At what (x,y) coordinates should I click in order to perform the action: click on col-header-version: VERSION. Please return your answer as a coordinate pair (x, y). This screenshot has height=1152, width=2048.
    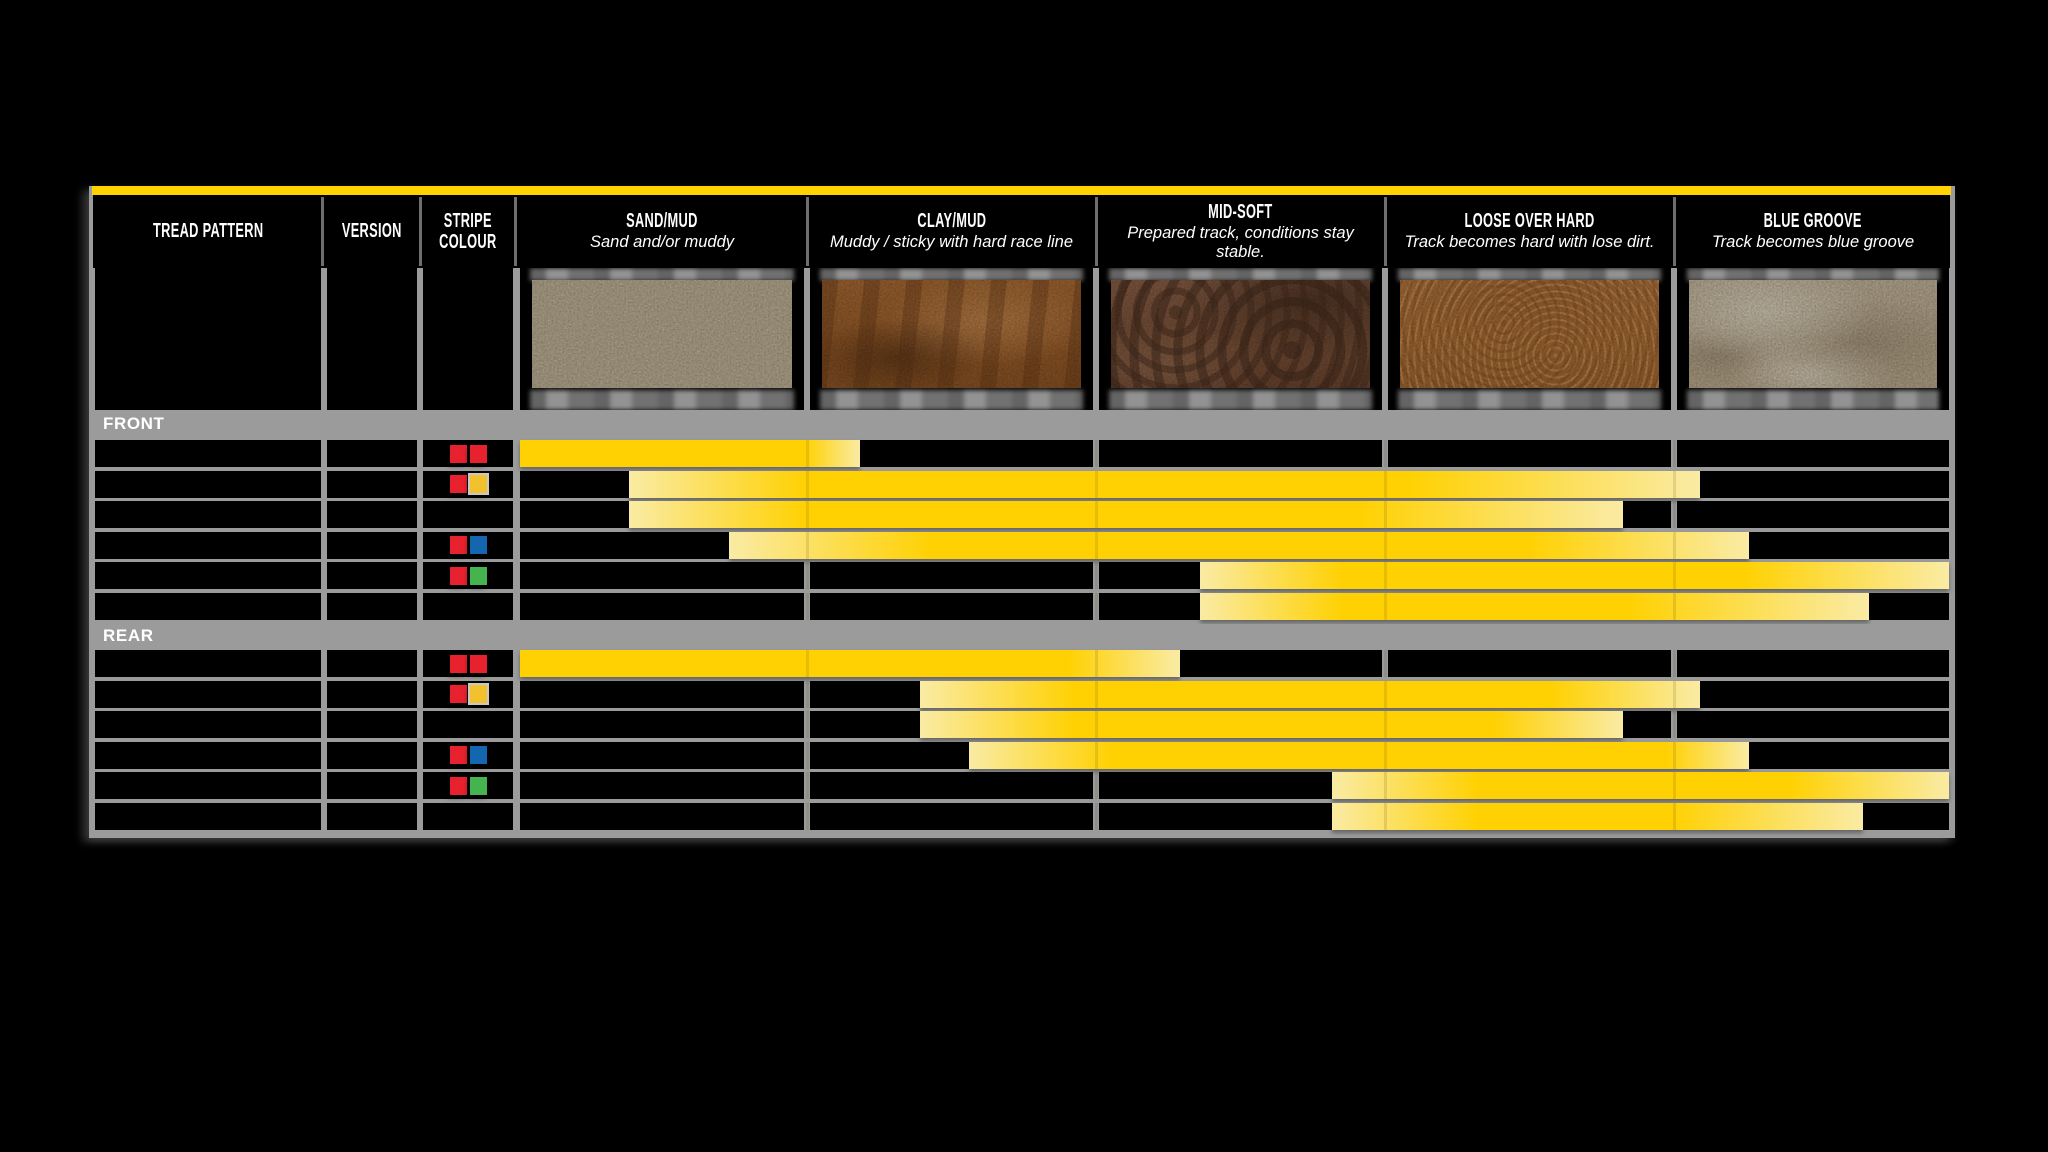
    Looking at the image, I should click on (372, 231).